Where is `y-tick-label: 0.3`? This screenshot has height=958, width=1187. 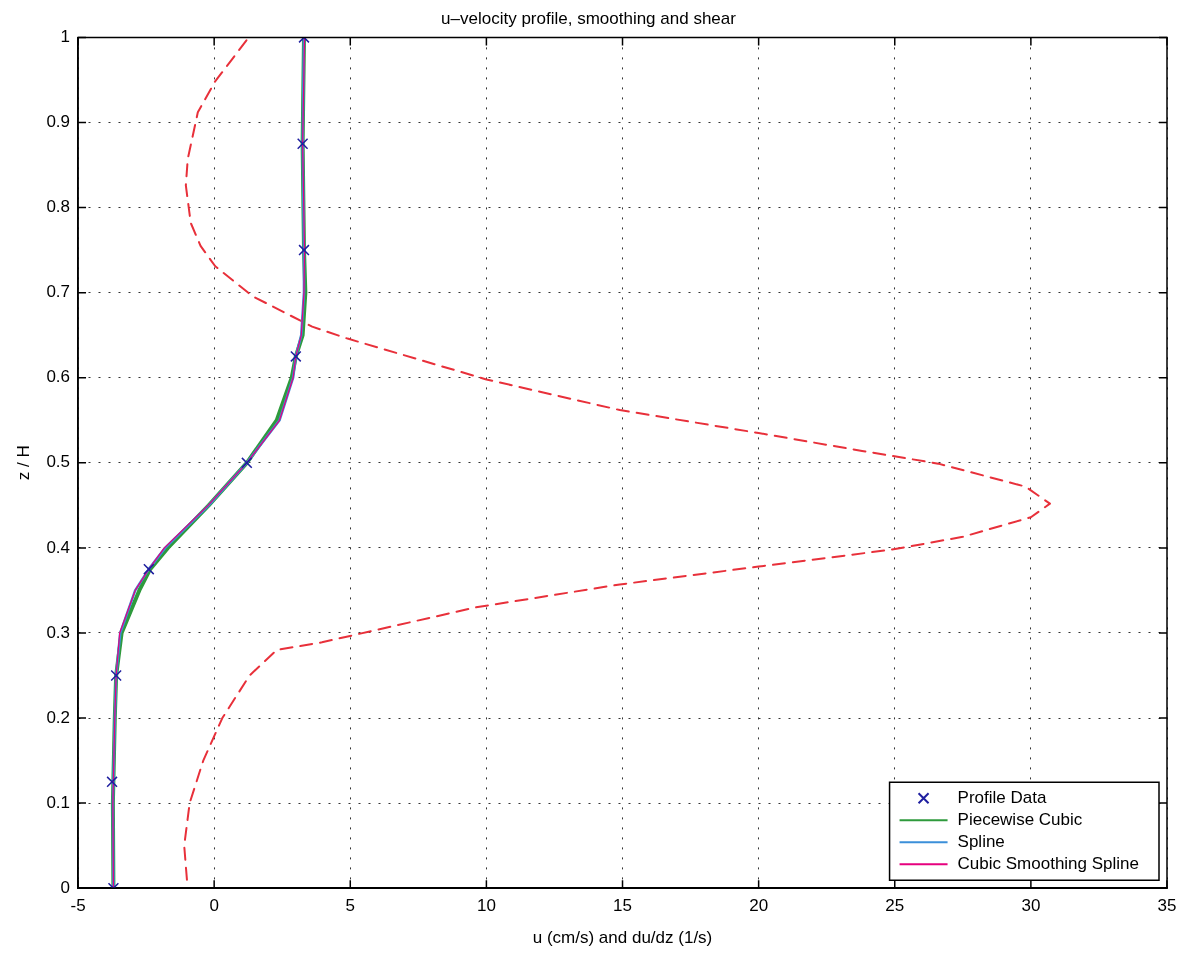
y-tick-label: 0.3 is located at coordinates (58, 632).